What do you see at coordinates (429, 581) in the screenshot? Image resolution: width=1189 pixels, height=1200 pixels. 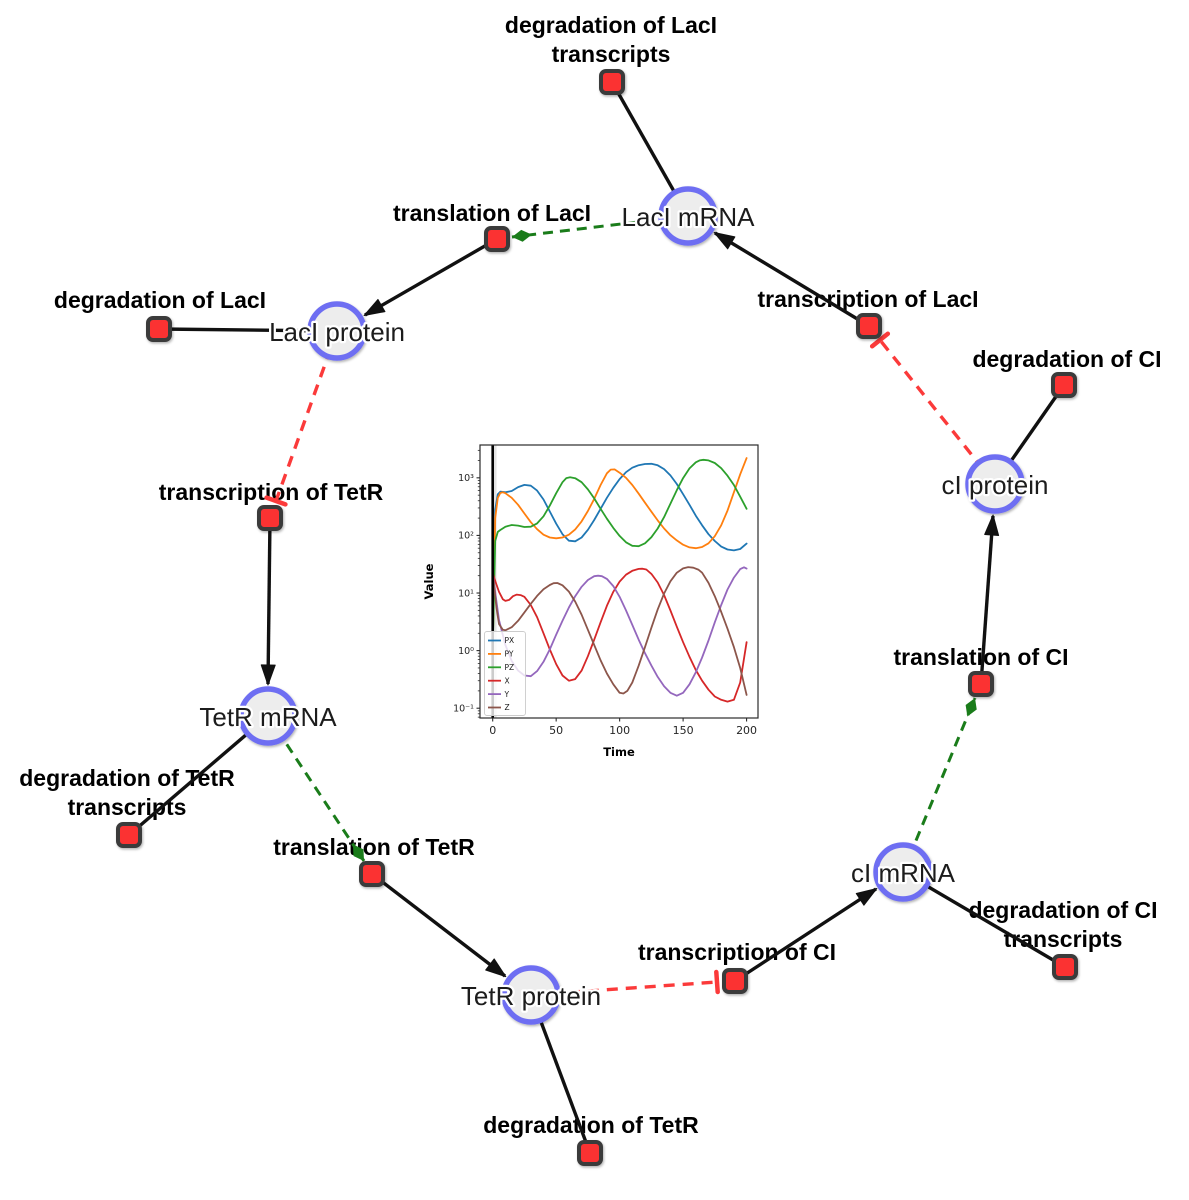 I see `y-axis-label: Value` at bounding box center [429, 581].